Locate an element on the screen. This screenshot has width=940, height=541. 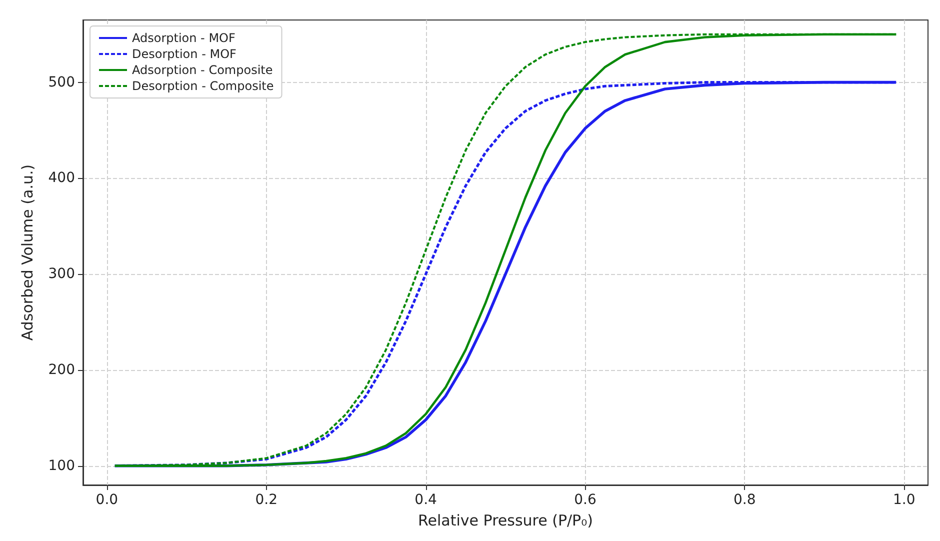
legend-label: Desorption - Composite is located at coordinates (203, 86).